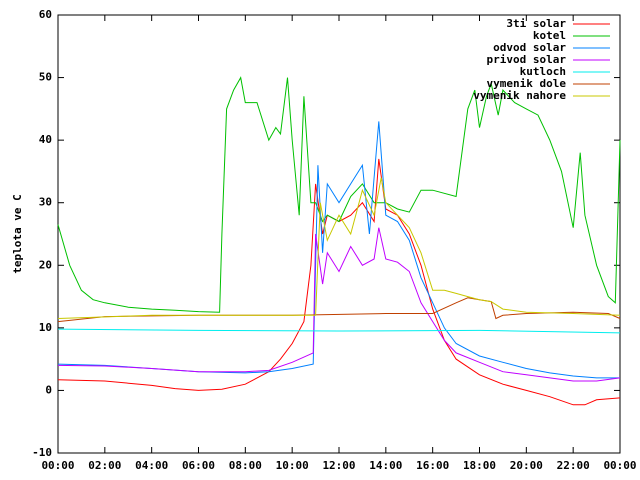  I want to click on legend-label: privod solar, so click(527, 59).